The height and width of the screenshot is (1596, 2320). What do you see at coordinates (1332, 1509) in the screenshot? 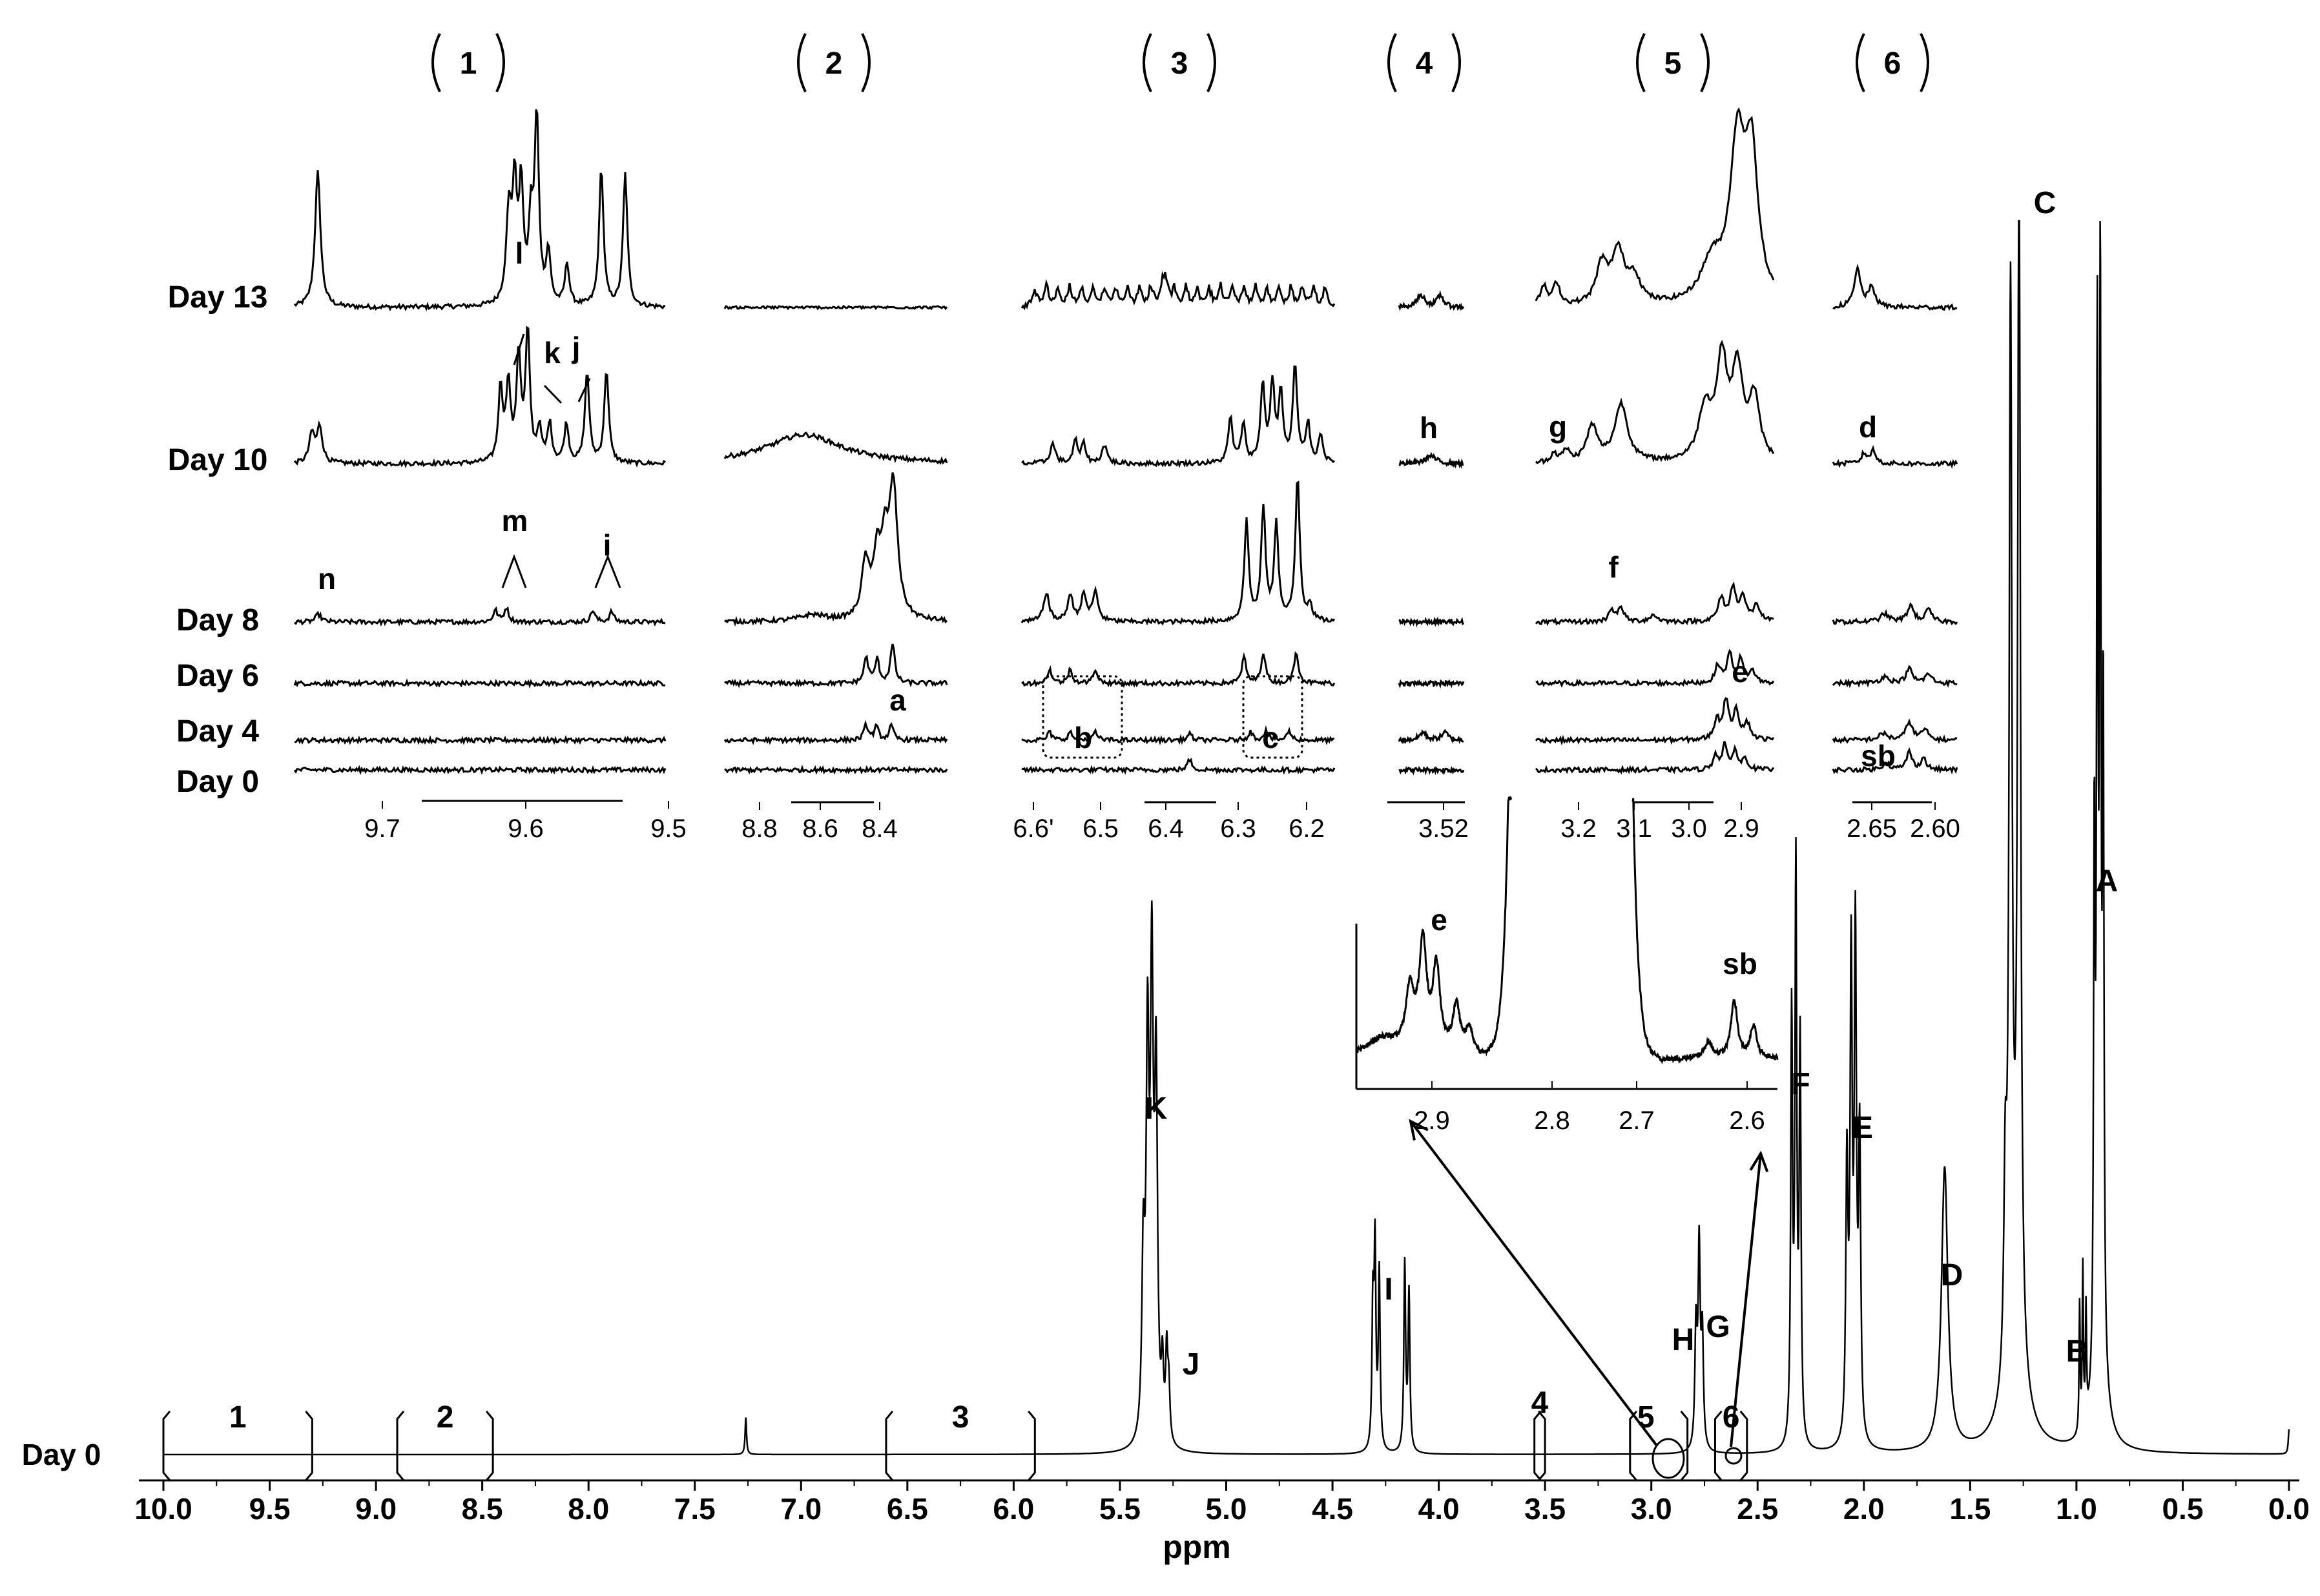
I see `x-tick-label: 4.5` at bounding box center [1332, 1509].